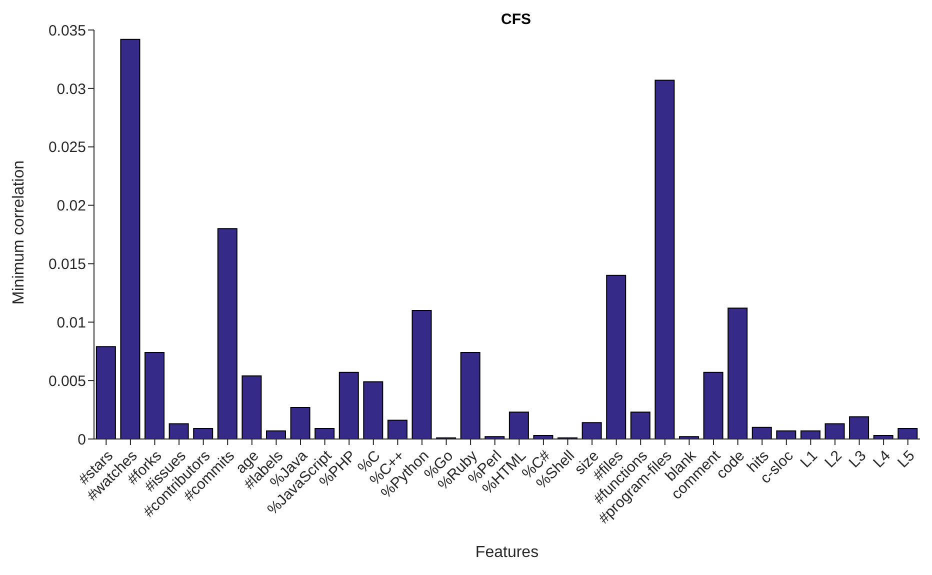 This screenshot has height=575, width=932. Describe the element at coordinates (516, 19) in the screenshot. I see `chart-title: CFS` at that location.